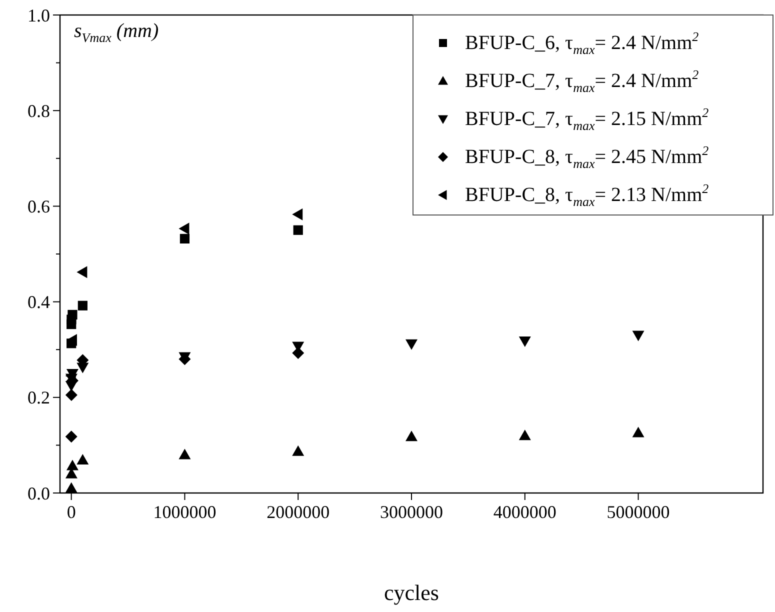 This screenshot has width=775, height=612. I want to click on x-tick-label: 0, so click(71, 512).